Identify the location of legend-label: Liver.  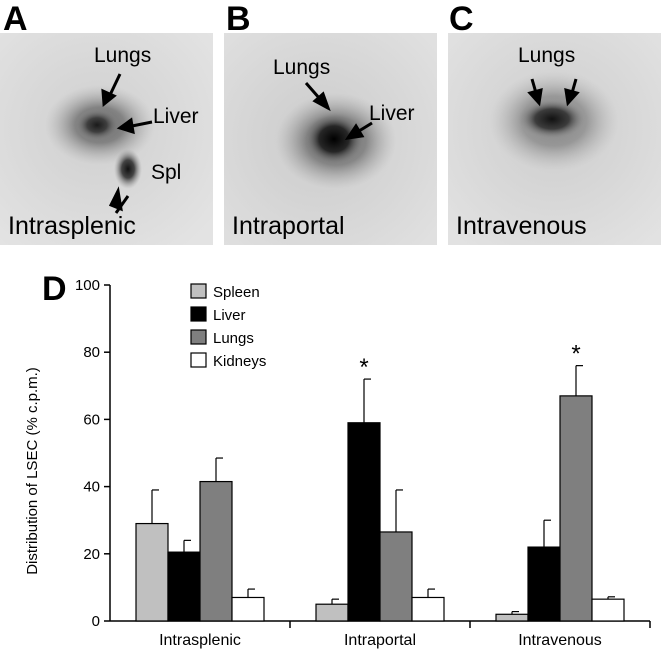
(229, 315).